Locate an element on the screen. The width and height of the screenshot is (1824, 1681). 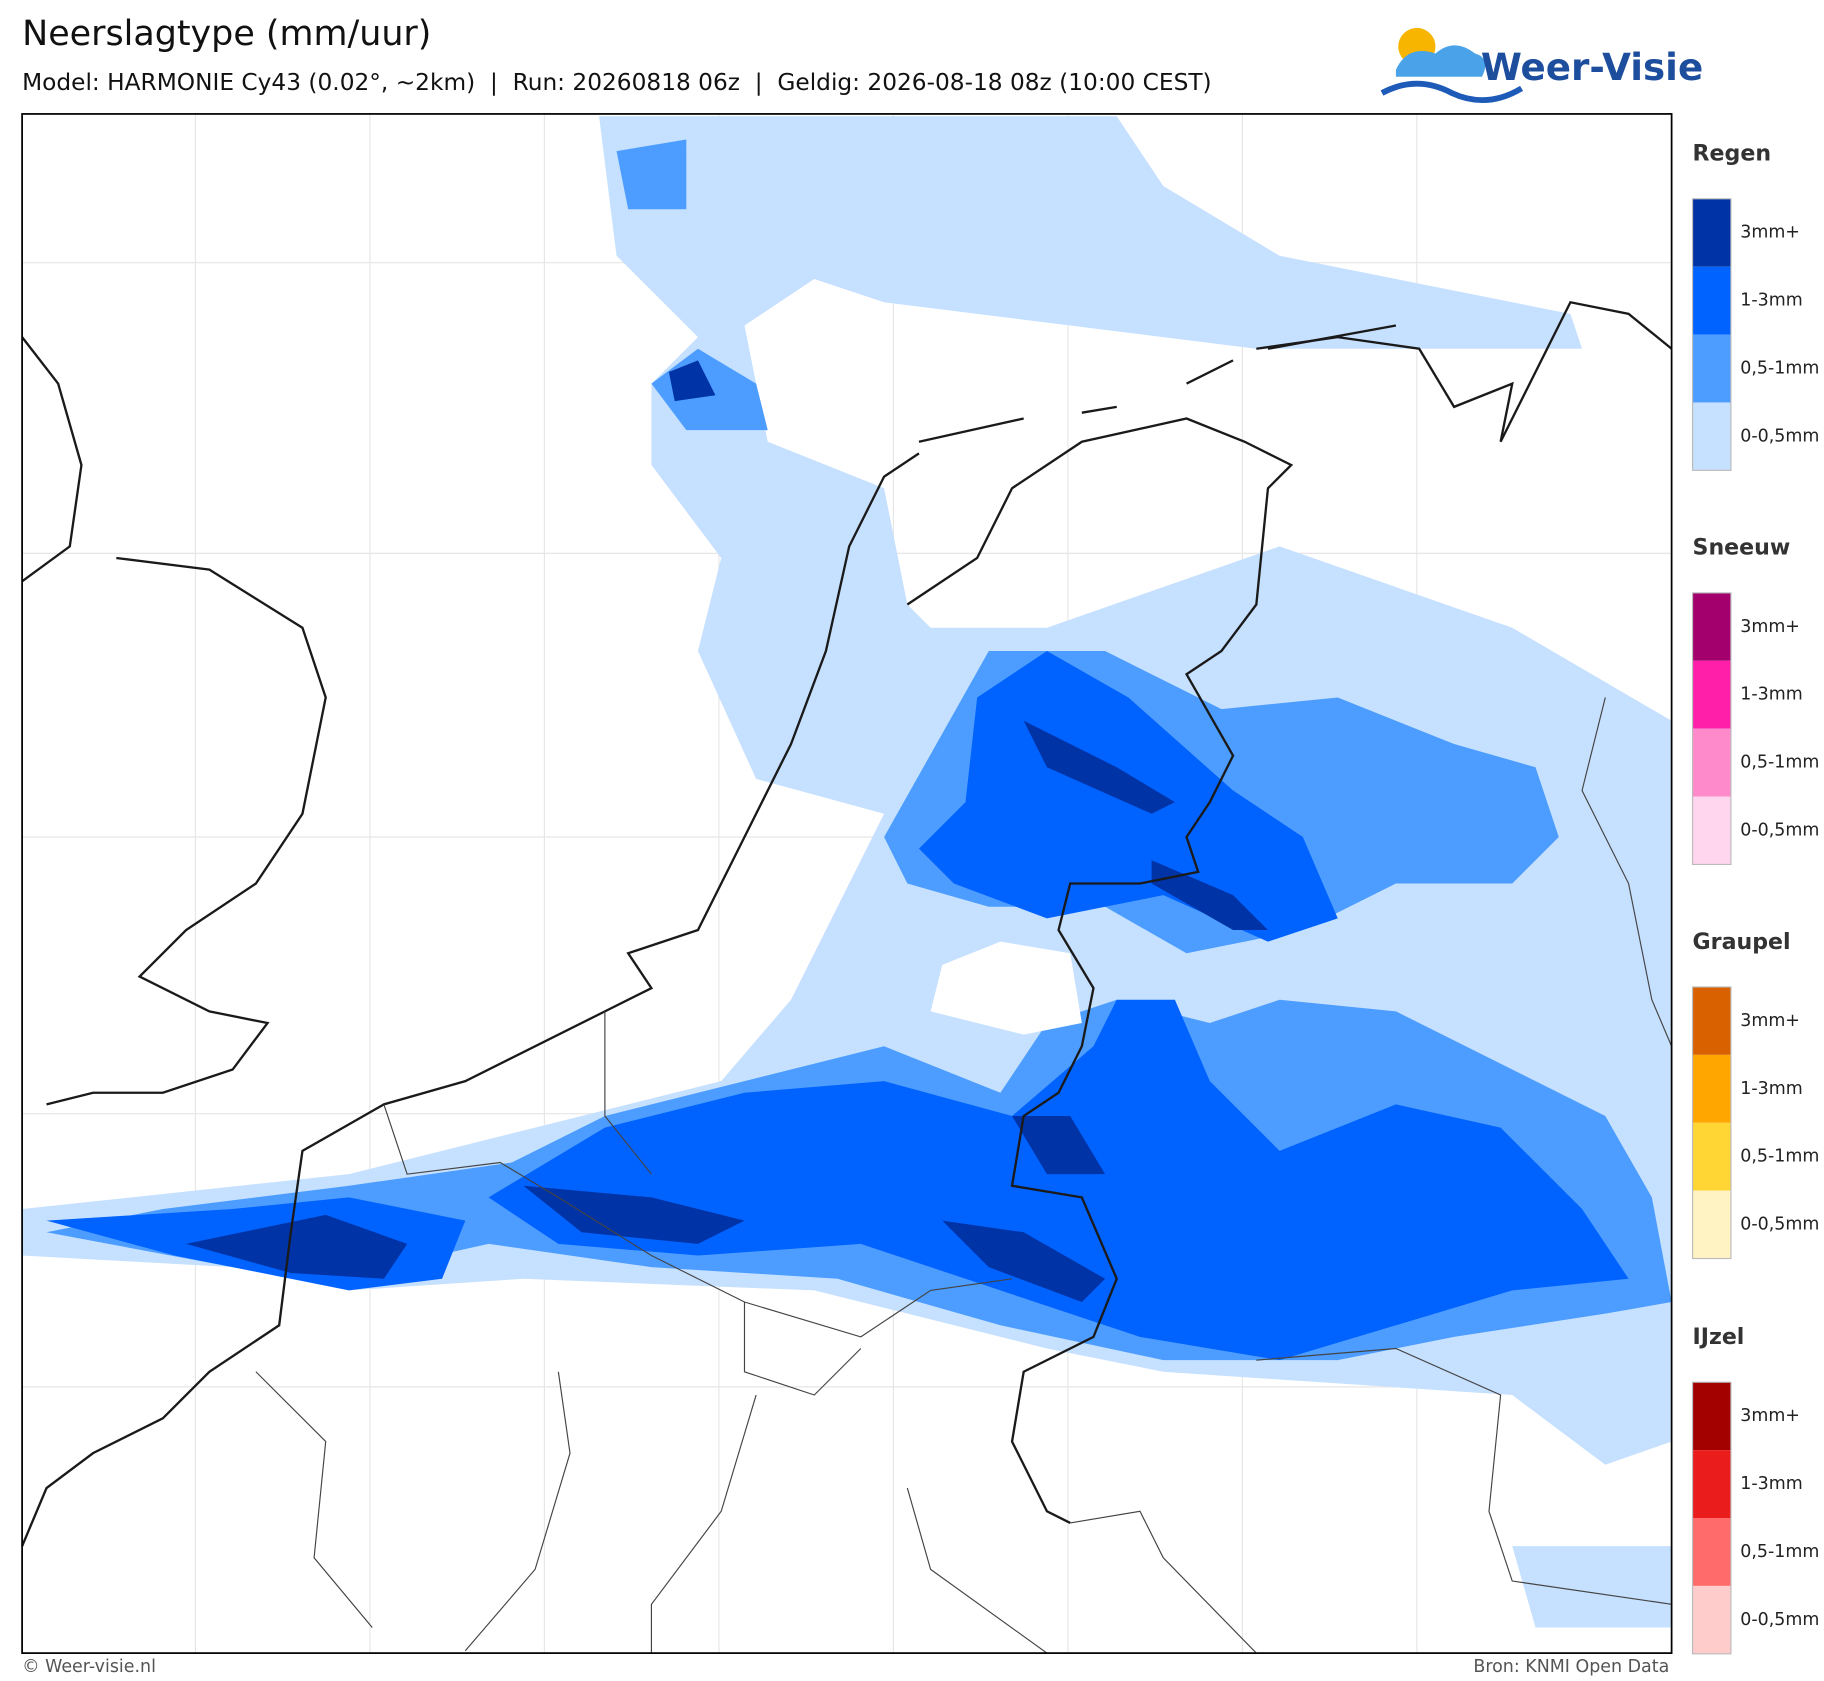
footer-left: © Weer-visie.nl is located at coordinates (89, 1667).